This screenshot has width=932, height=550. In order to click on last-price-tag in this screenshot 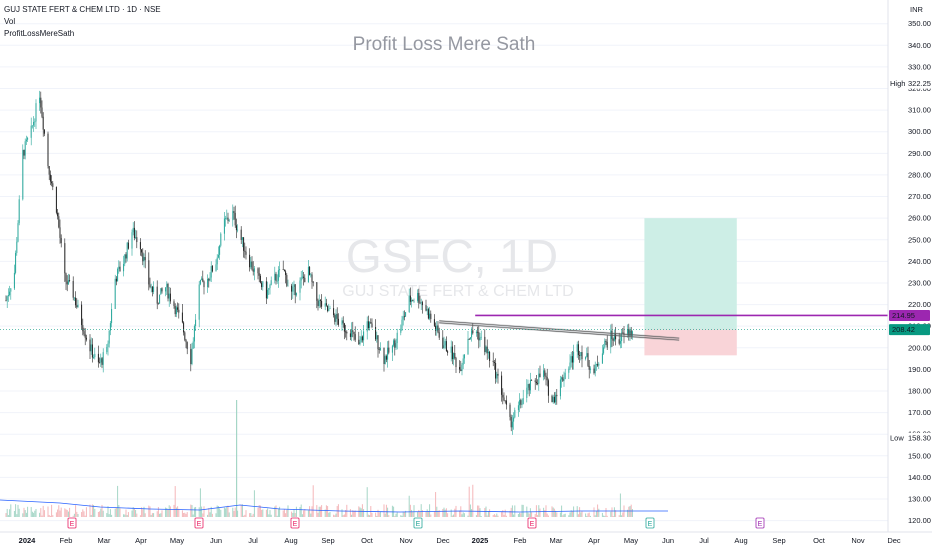, I will do `click(909, 330)`.